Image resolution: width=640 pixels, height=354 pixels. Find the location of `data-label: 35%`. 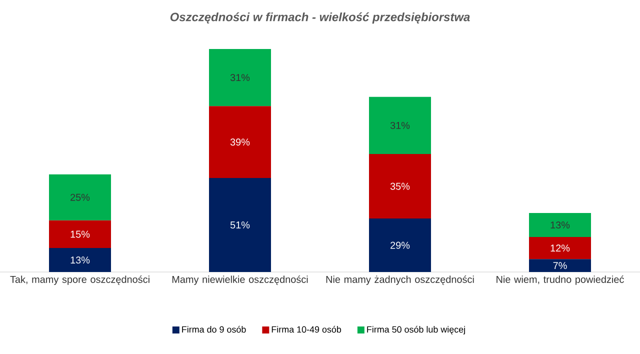

data-label: 35% is located at coordinates (400, 186).